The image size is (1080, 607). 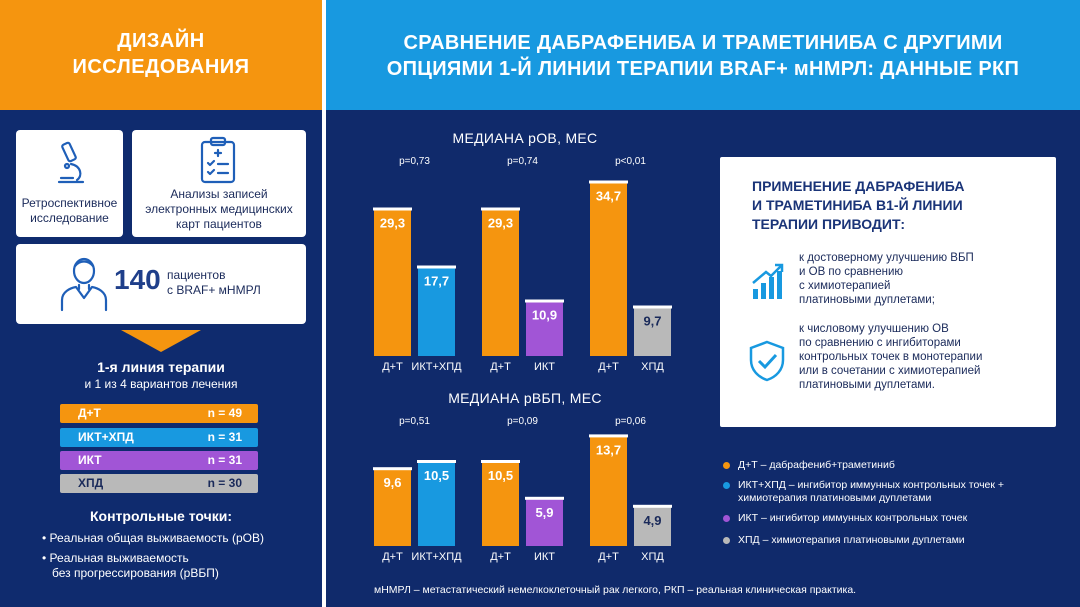 What do you see at coordinates (90, 460) in the screenshot?
I see `arm-name: ИКТ` at bounding box center [90, 460].